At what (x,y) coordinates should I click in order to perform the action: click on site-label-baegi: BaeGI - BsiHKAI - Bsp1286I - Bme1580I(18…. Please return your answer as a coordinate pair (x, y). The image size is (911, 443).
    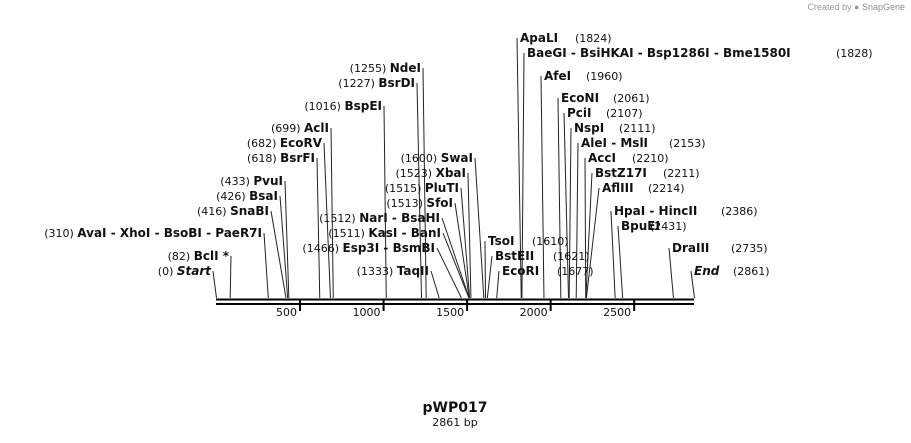
    Looking at the image, I should click on (700, 53).